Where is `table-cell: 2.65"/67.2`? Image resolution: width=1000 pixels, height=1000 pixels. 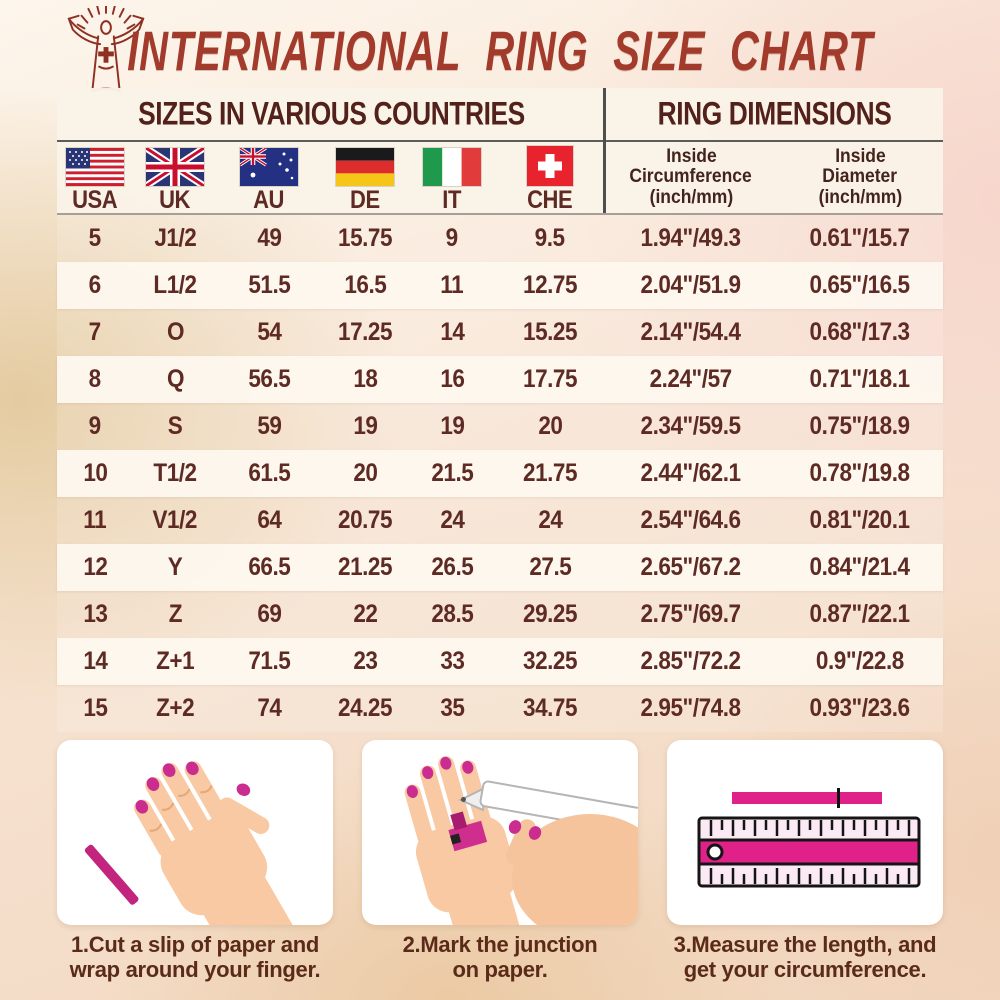 table-cell: 2.65"/67.2 is located at coordinates (691, 567).